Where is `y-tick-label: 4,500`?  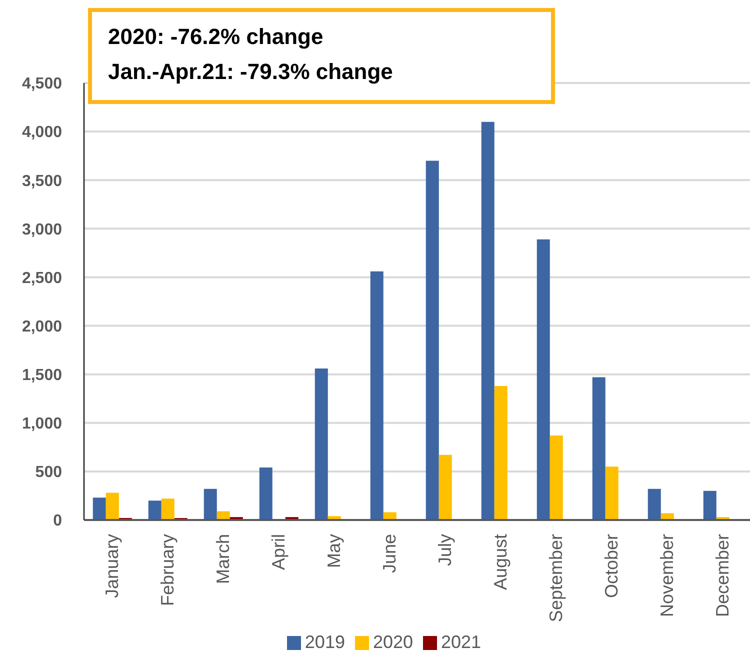 y-tick-label: 4,500 is located at coordinates (42, 84).